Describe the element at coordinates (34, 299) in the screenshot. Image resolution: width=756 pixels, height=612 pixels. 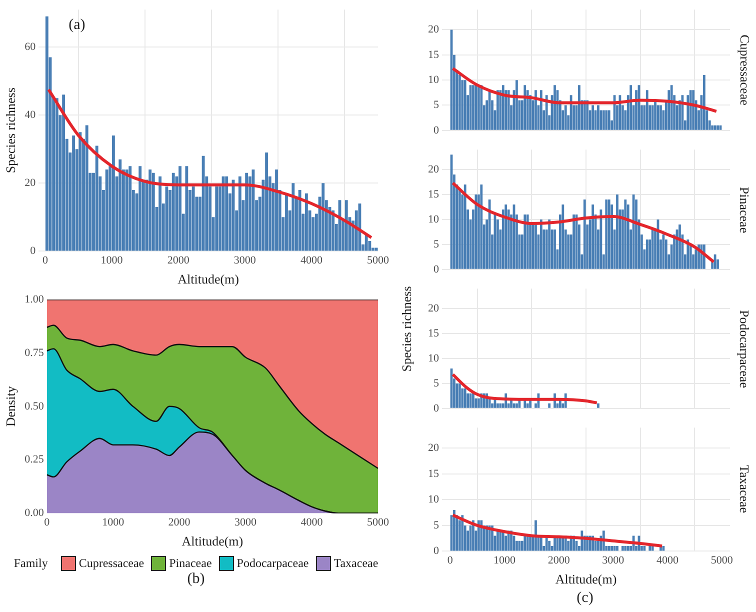
I see `y-tick-label: 1.00` at that location.